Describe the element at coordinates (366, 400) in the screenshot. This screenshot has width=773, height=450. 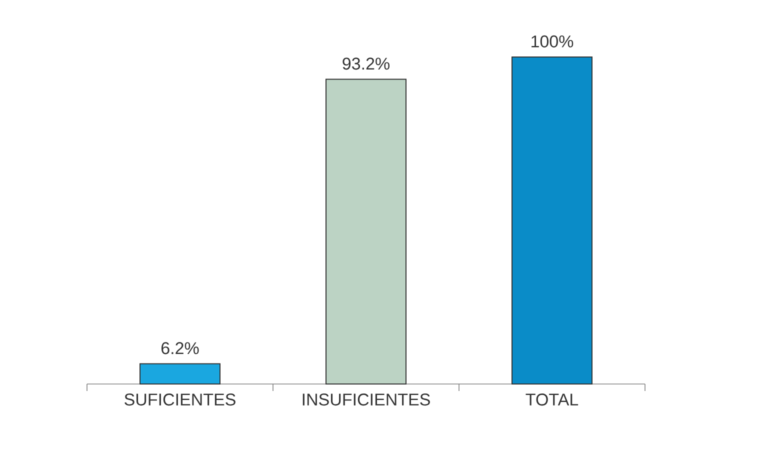
I see `x-tick-label: INSUFICIENTES` at that location.